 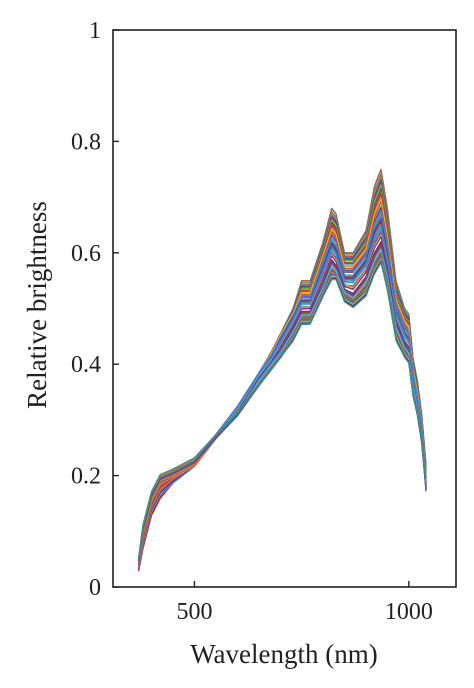 What do you see at coordinates (86, 142) in the screenshot?
I see `y-tick-label: 0.8` at bounding box center [86, 142].